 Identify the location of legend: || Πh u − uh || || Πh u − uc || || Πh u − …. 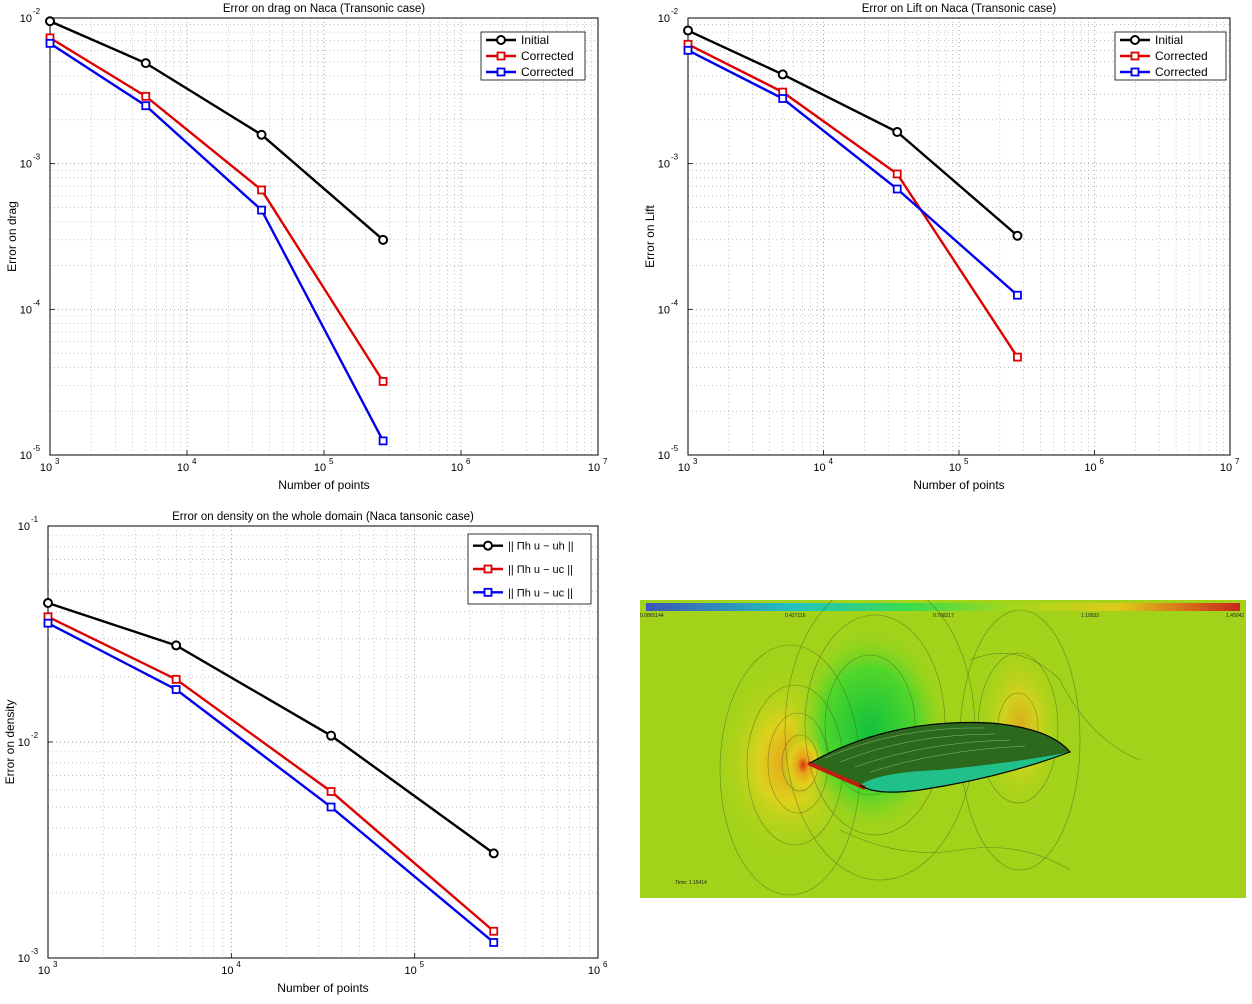
(529, 569).